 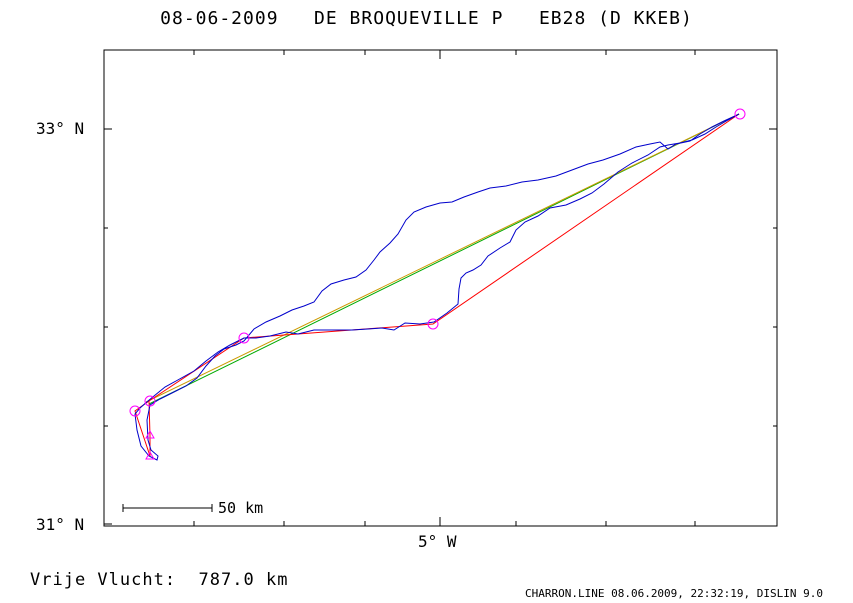 I want to click on flight-distance: Vrije Vlucht: 787.0 km, so click(x=159, y=580).